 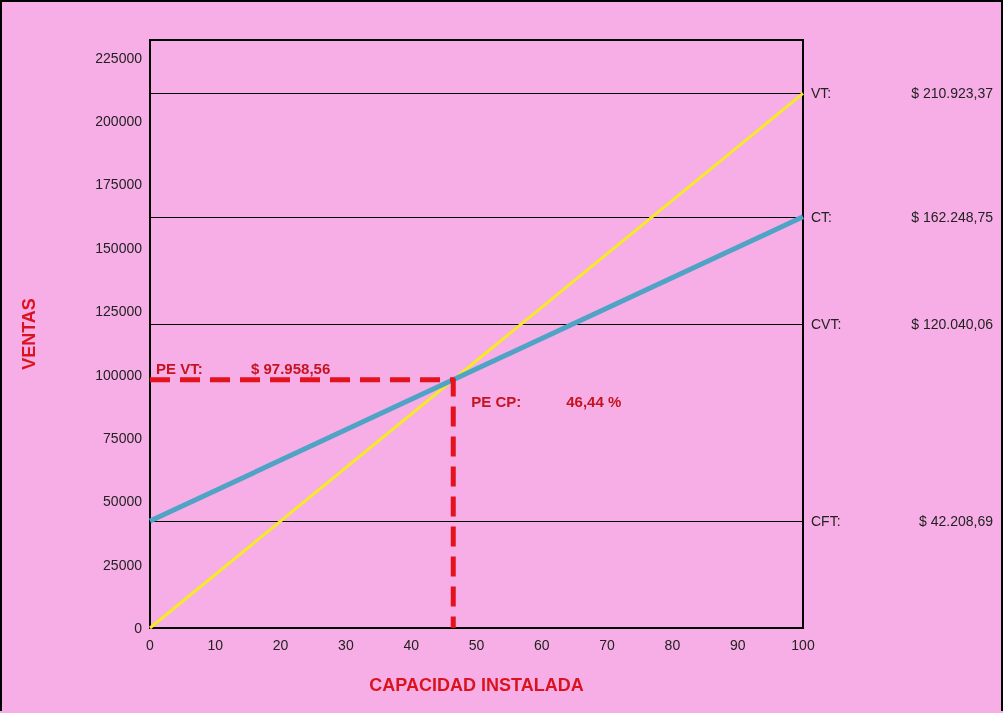 What do you see at coordinates (952, 93) in the screenshot?
I see `text: $ 210.923,37` at bounding box center [952, 93].